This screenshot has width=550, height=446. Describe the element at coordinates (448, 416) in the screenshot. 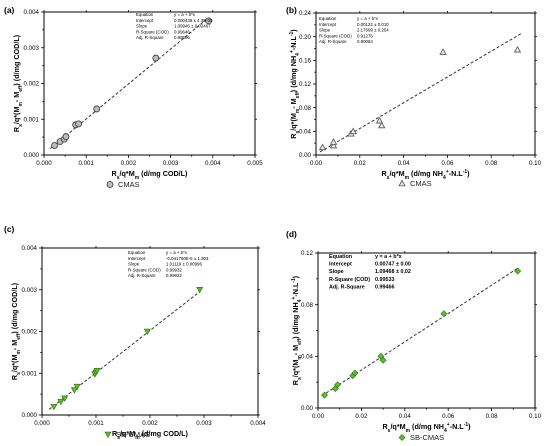

I see `x-tick-label: 0.06` at that location.